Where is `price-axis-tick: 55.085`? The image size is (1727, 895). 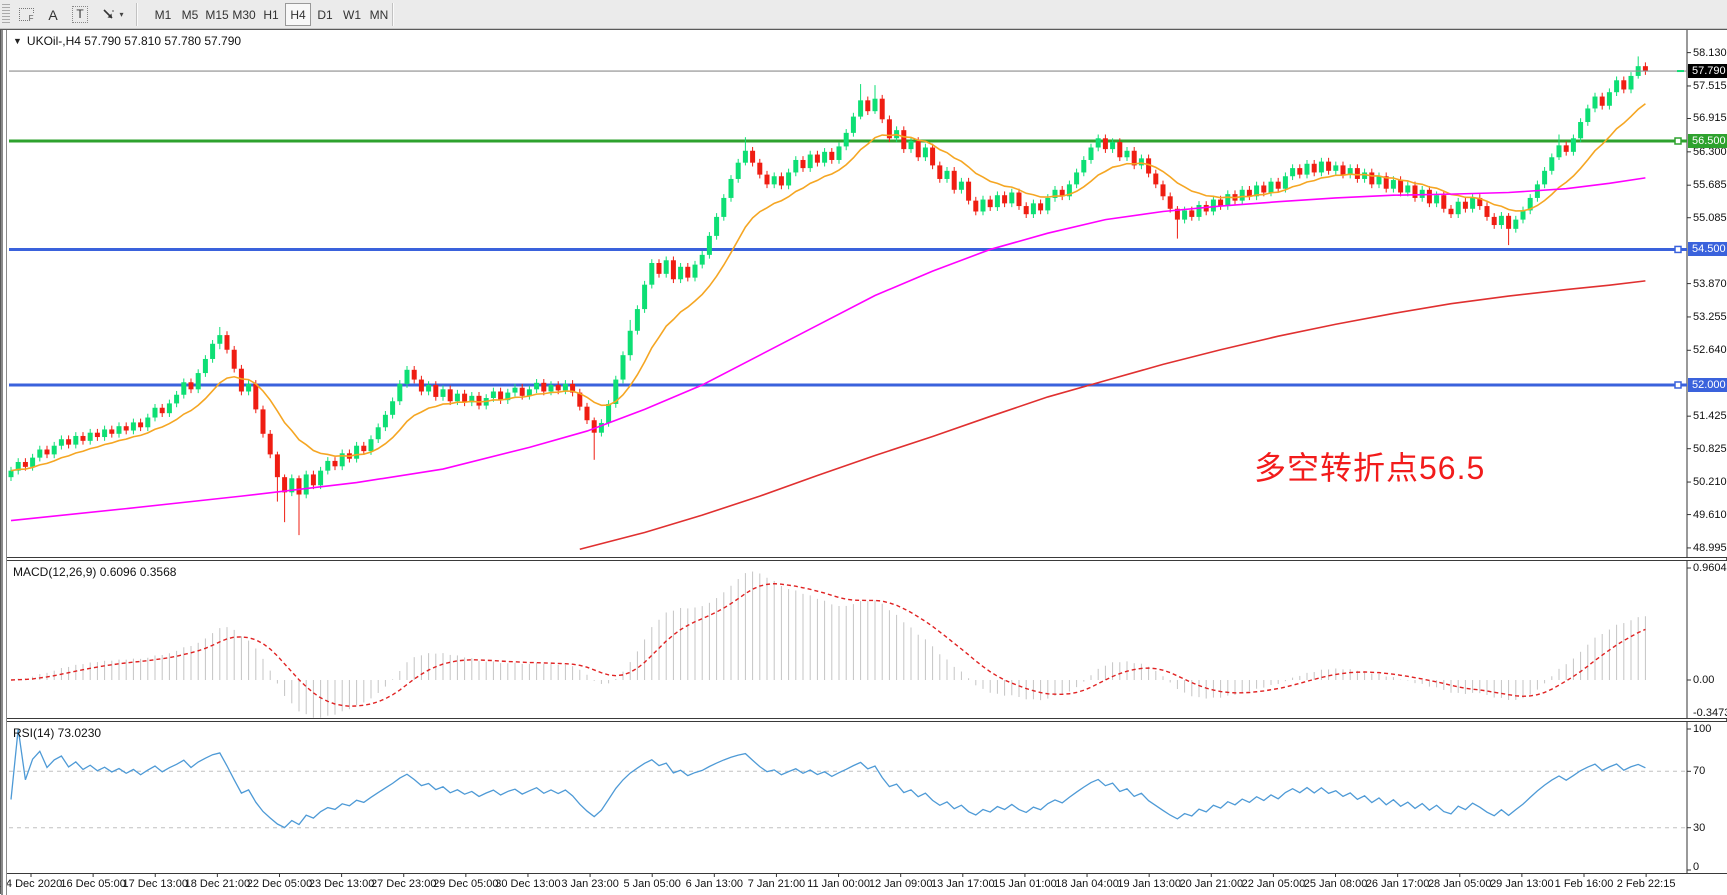
price-axis-tick: 55.085 is located at coordinates (1710, 217).